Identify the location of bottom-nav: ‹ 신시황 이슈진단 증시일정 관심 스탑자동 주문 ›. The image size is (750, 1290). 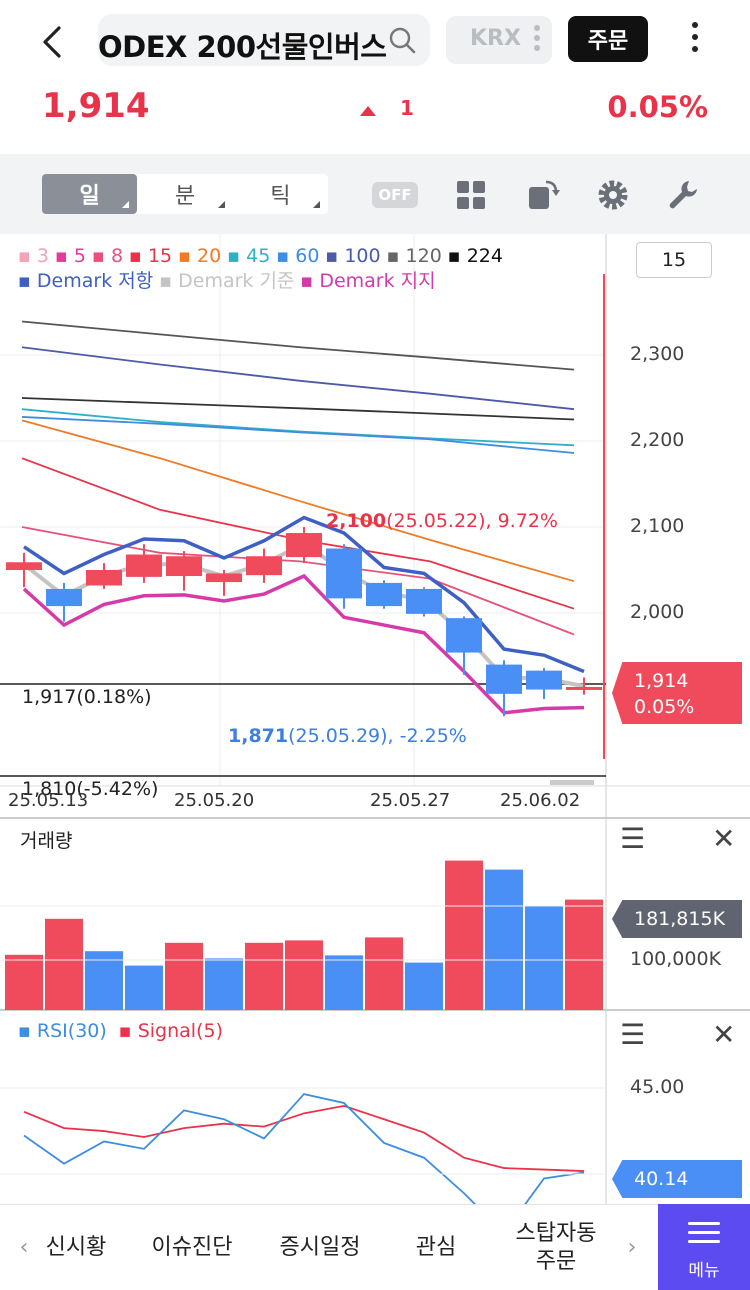
(375, 1247).